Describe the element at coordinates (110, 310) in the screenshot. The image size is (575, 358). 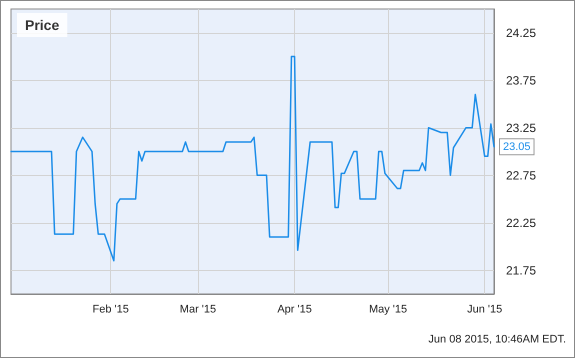
I see `x-tick-label: Feb '15` at that location.